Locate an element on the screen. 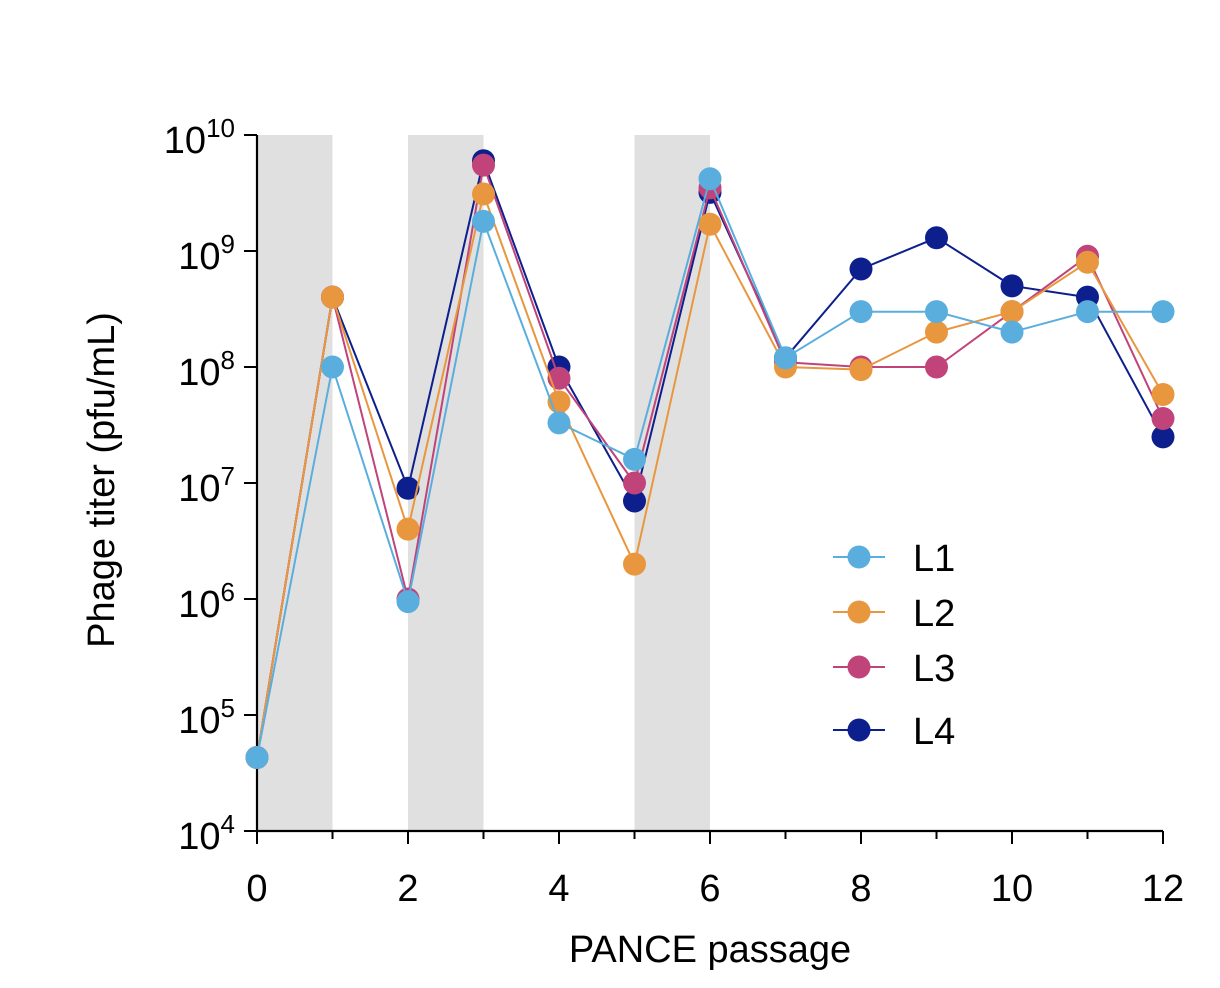 Image resolution: width=1220 pixels, height=988 pixels. y-tick-label-1e9: 10⁹ is located at coordinates (206, 253).